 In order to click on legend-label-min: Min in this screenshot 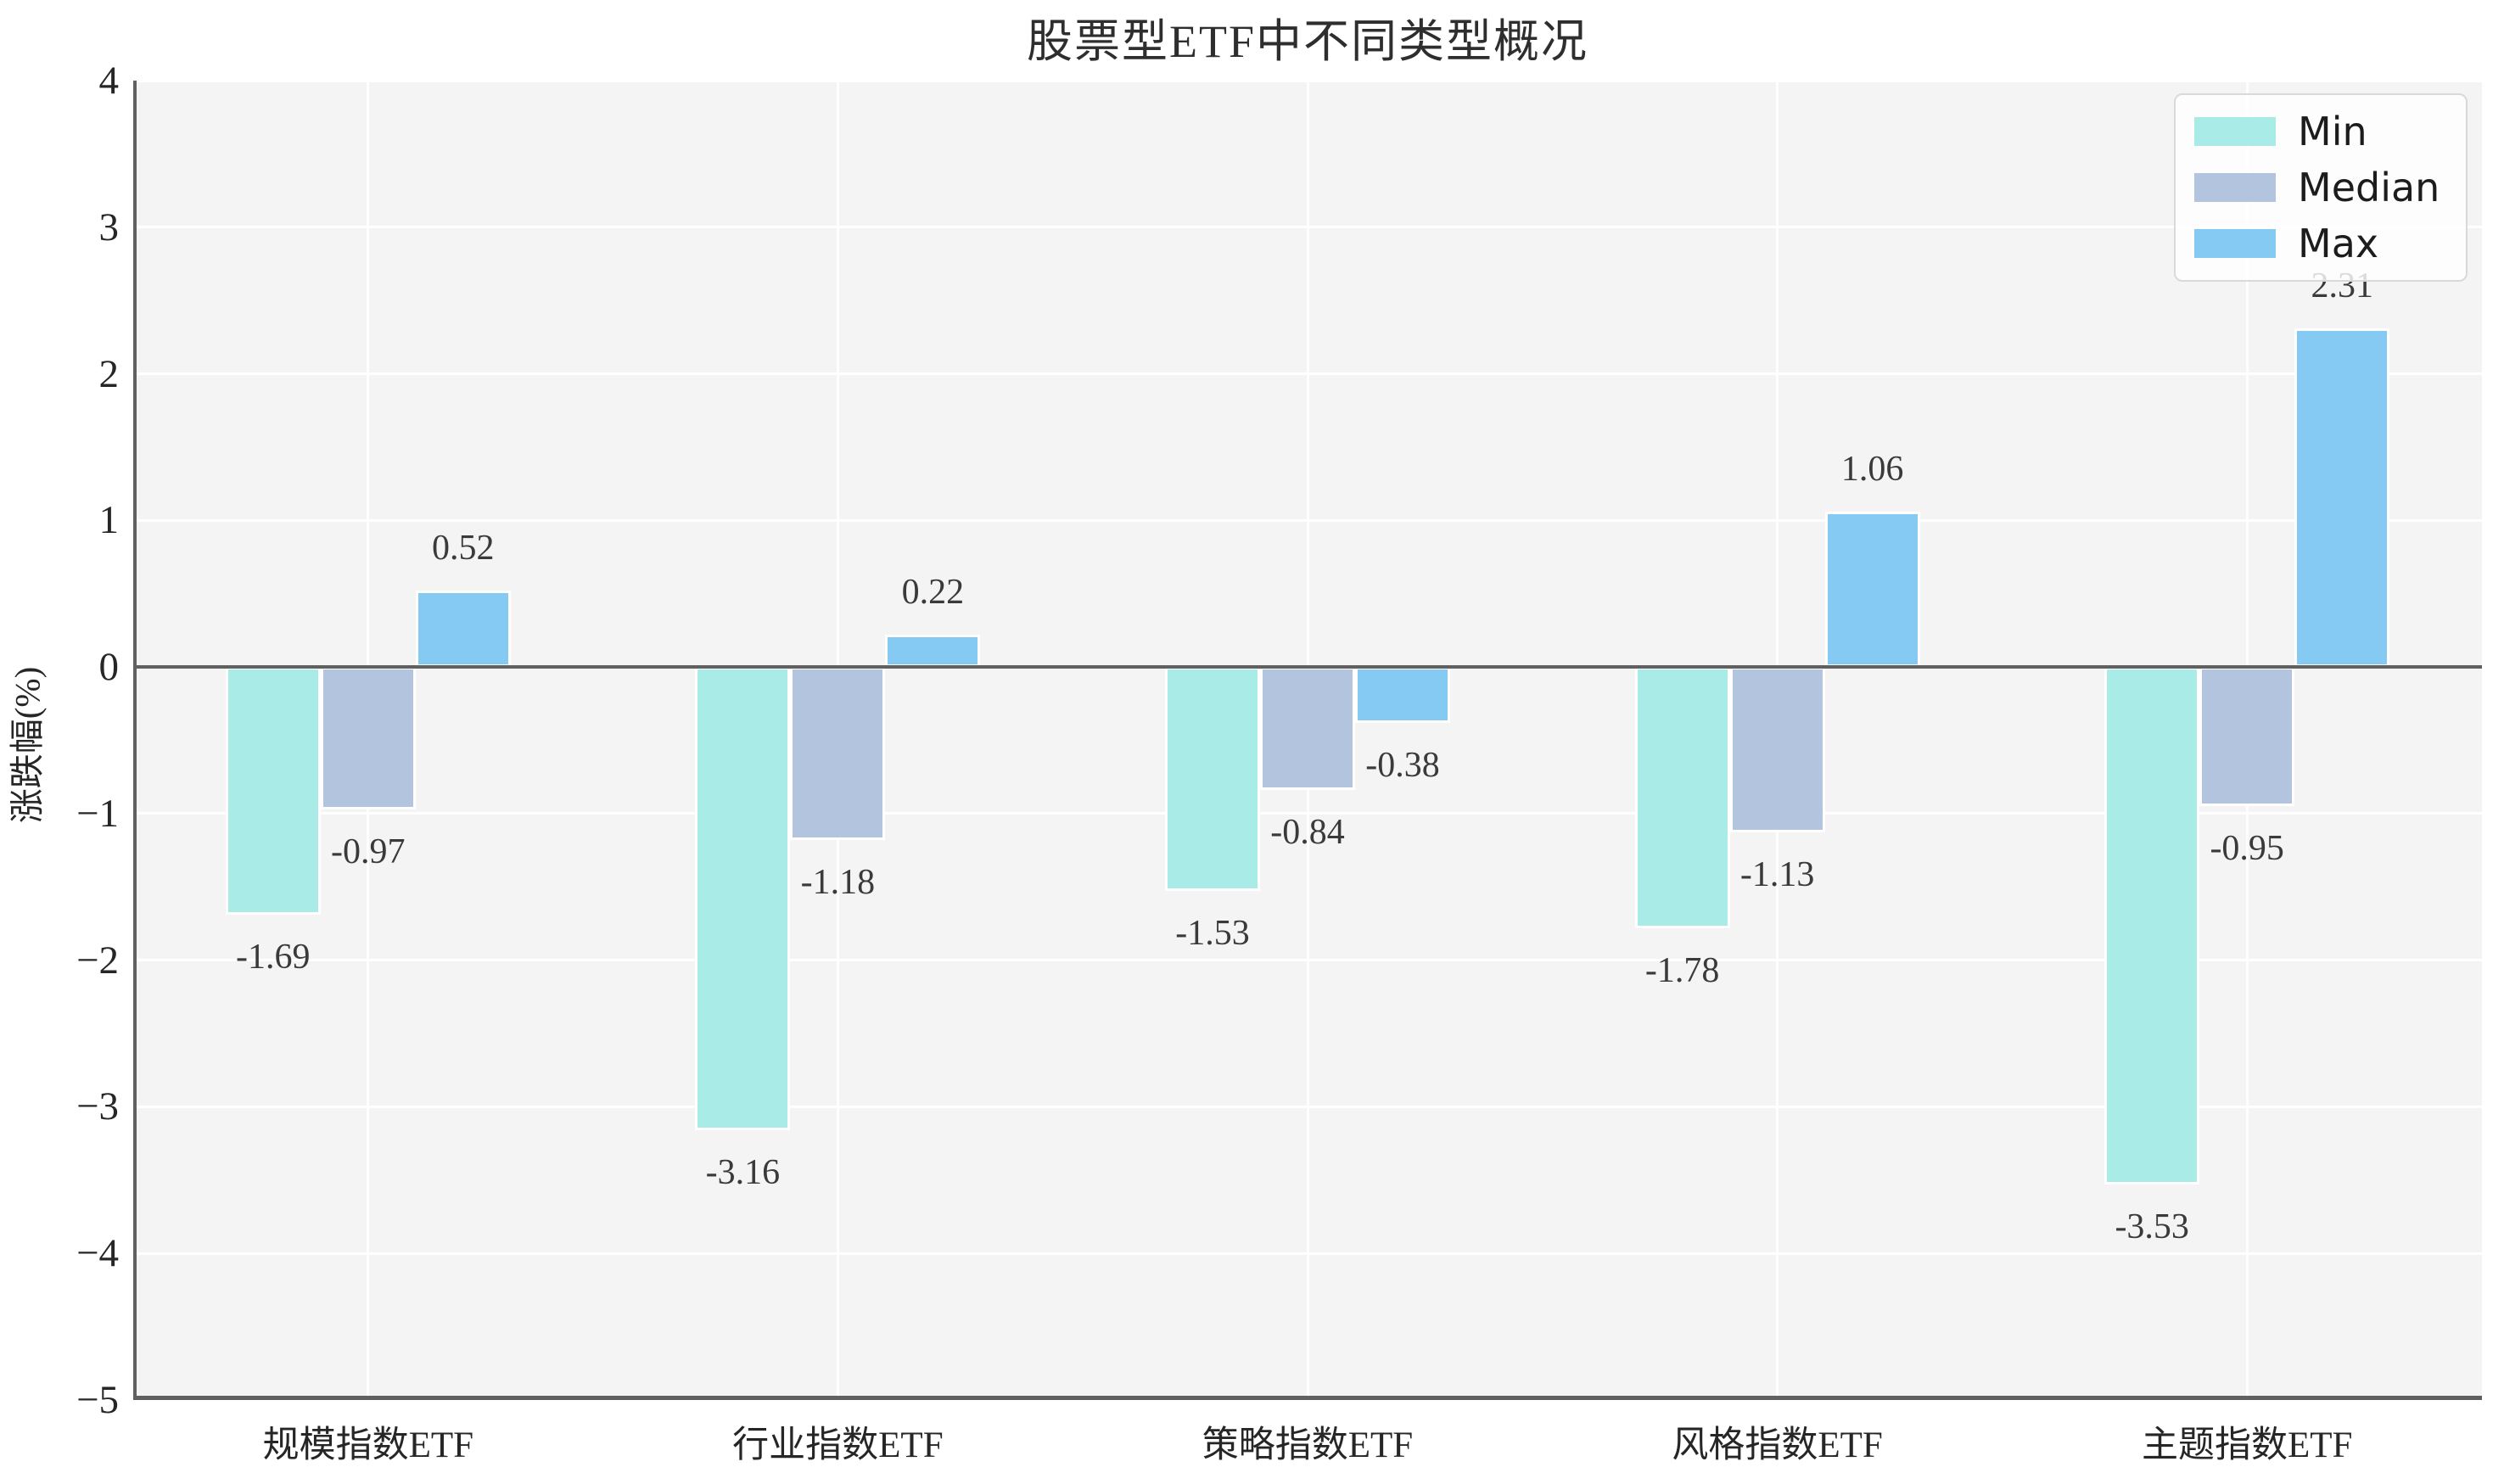, I will do `click(2332, 131)`.